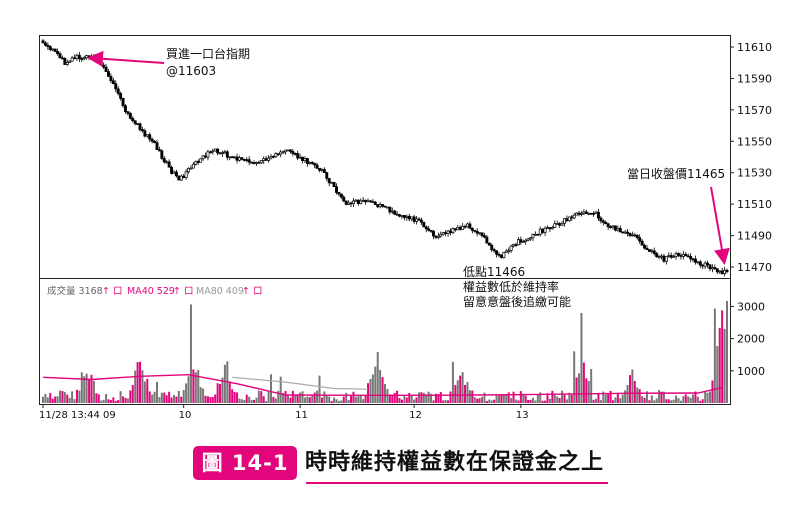 This screenshot has width=800, height=509. What do you see at coordinates (185, 415) in the screenshot?
I see `time-tick-label: 10` at bounding box center [185, 415].